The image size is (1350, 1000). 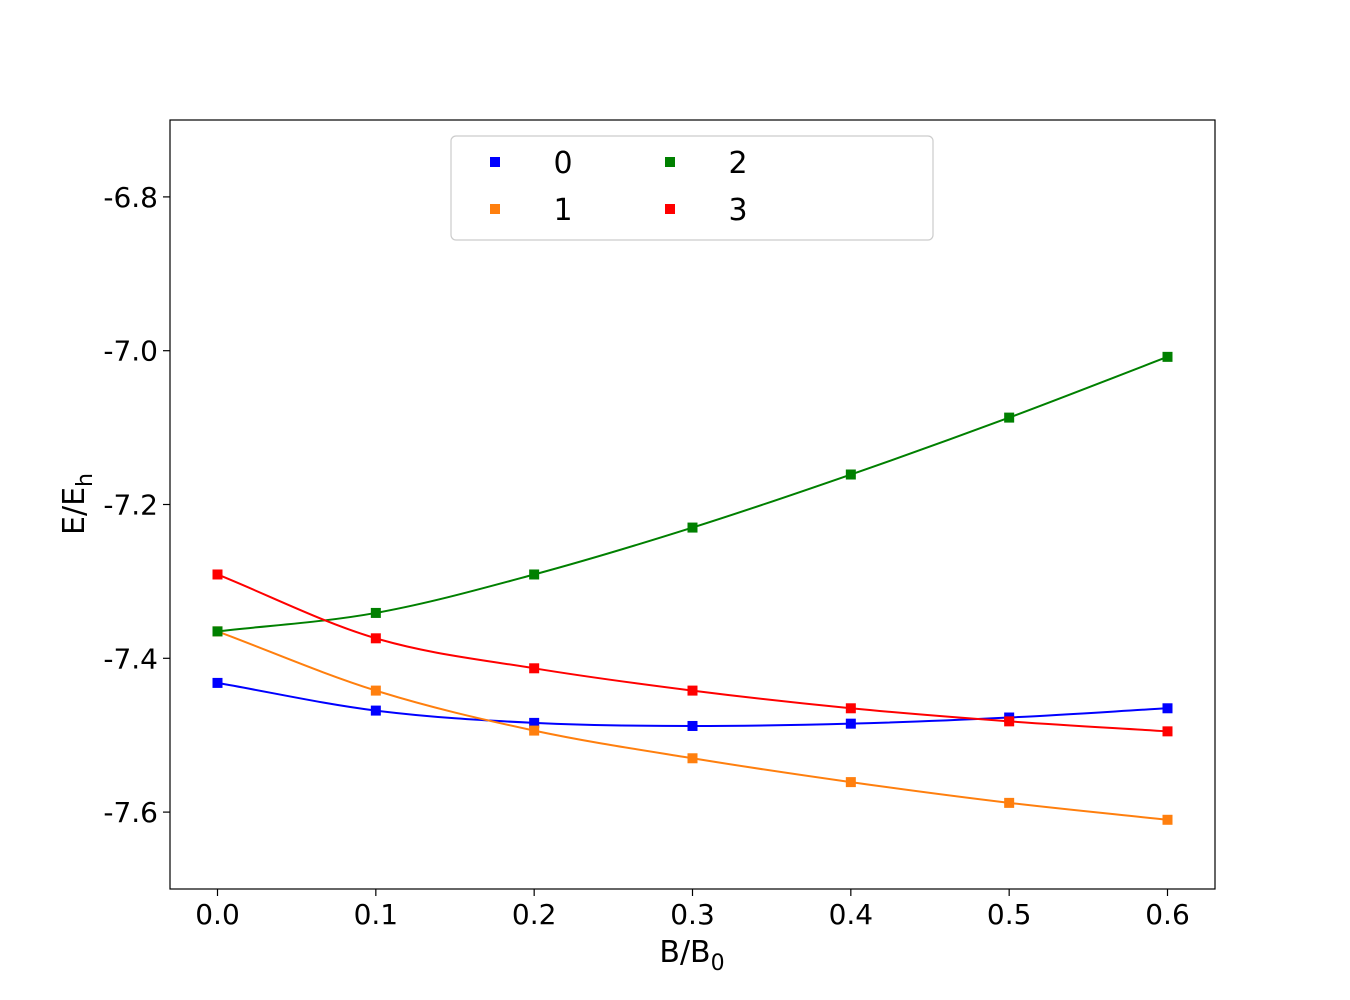 I want to click on x-axis-label: B/B0, so click(x=691, y=955).